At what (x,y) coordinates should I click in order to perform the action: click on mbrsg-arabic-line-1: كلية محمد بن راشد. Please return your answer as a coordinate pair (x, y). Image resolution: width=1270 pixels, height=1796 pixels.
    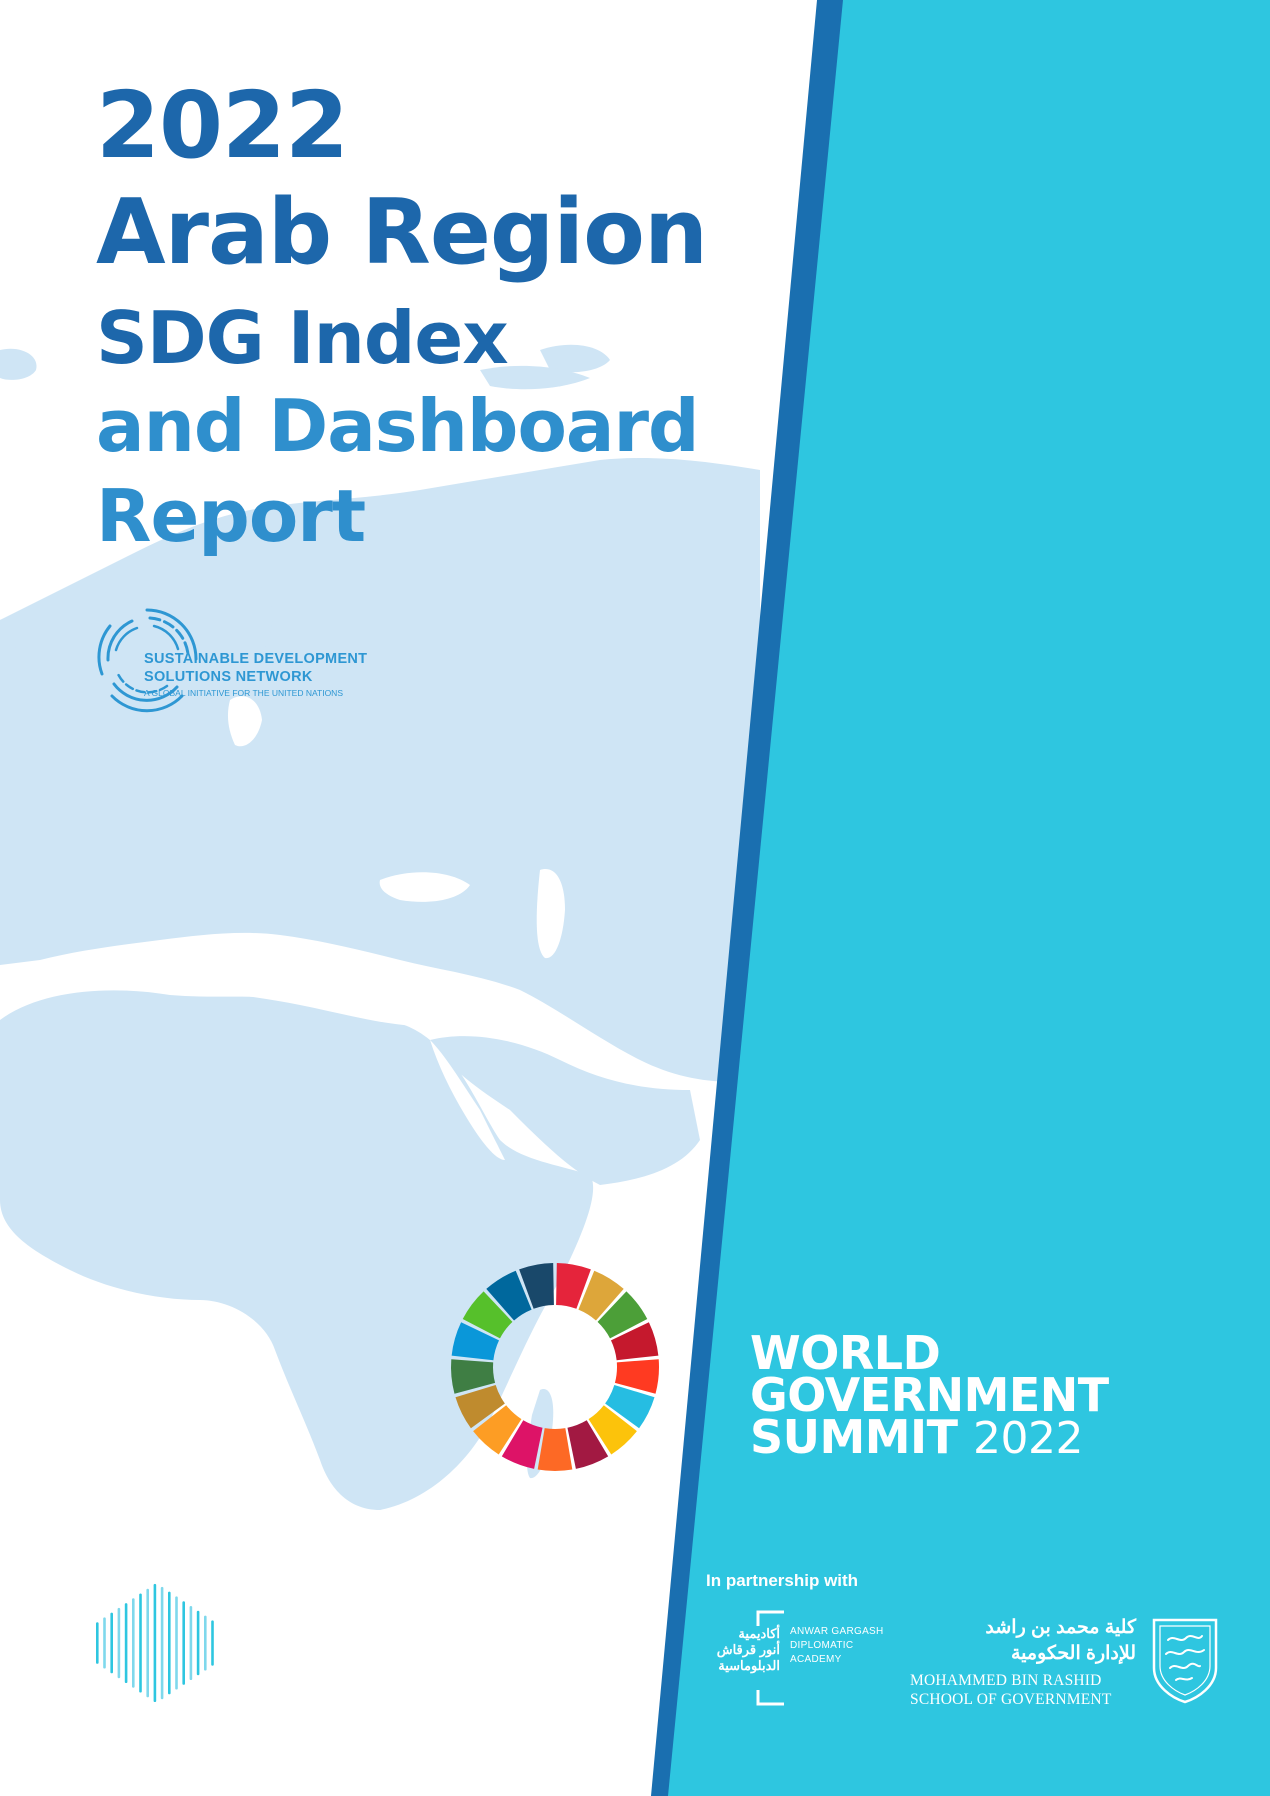
    Looking at the image, I should click on (1060, 1627).